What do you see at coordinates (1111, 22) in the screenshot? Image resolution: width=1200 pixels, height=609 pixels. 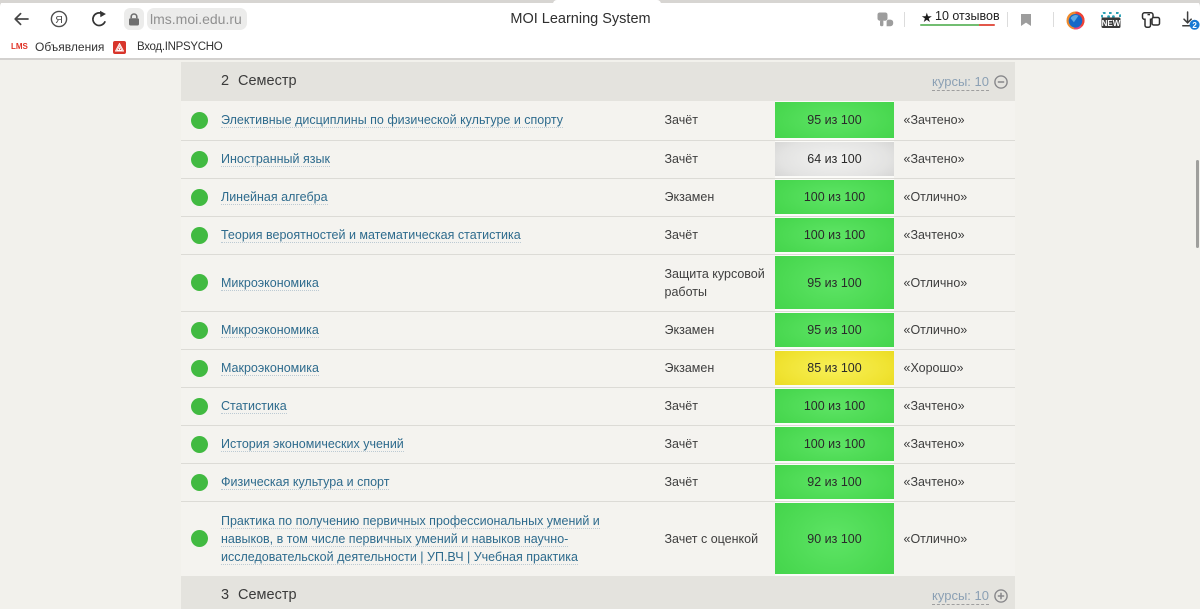 I see `svg-text: NEW` at bounding box center [1111, 22].